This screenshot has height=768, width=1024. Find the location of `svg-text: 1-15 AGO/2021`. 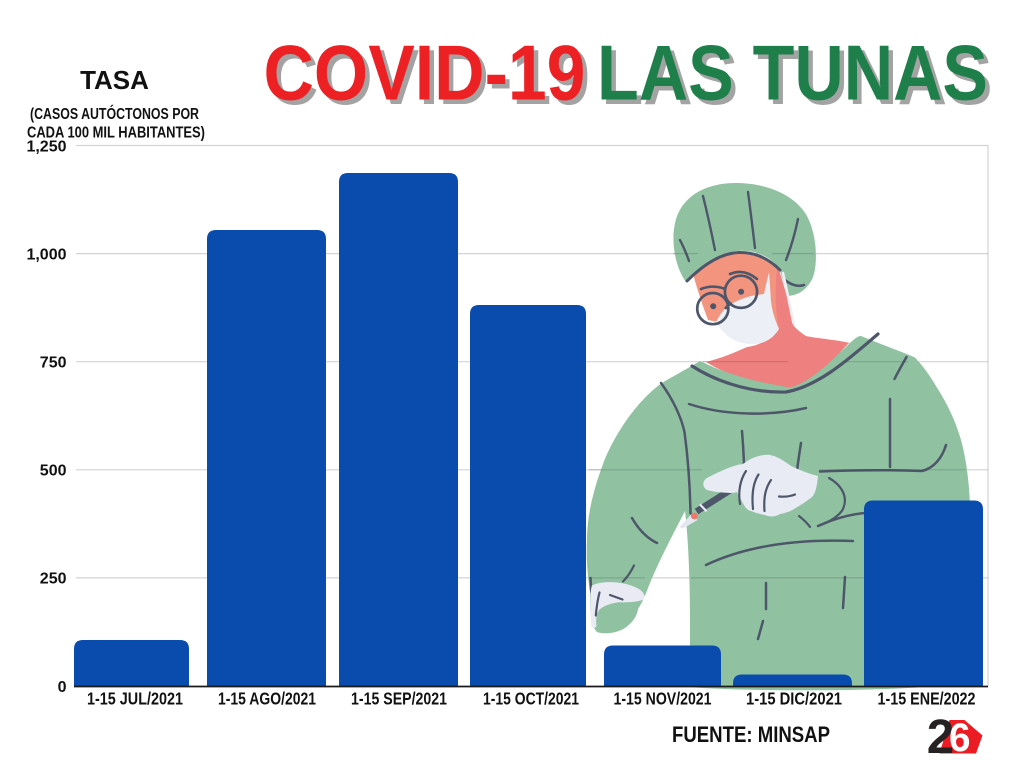

svg-text: 1-15 AGO/2021 is located at coordinates (267, 699).